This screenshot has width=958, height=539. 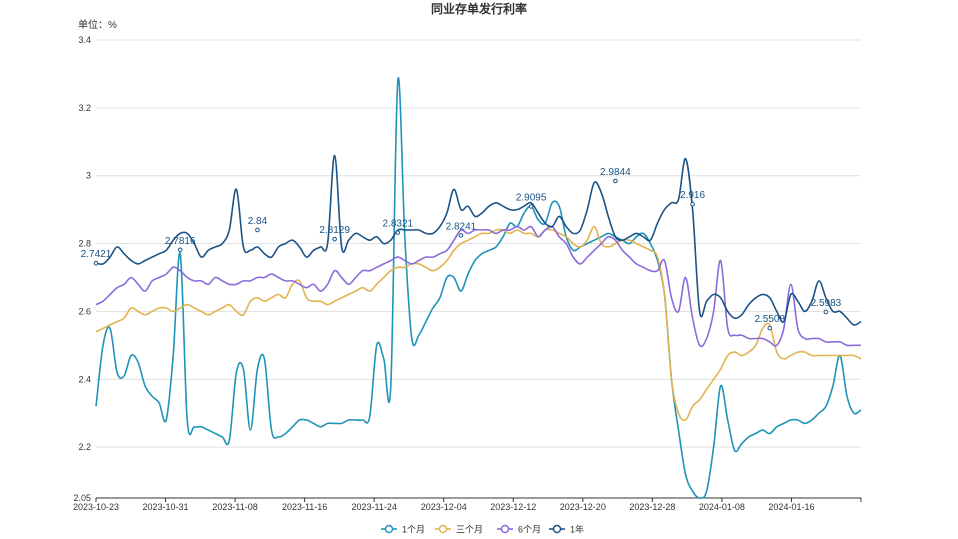 What do you see at coordinates (722, 507) in the screenshot?
I see `x-tick-label: 2024-01-08` at bounding box center [722, 507].